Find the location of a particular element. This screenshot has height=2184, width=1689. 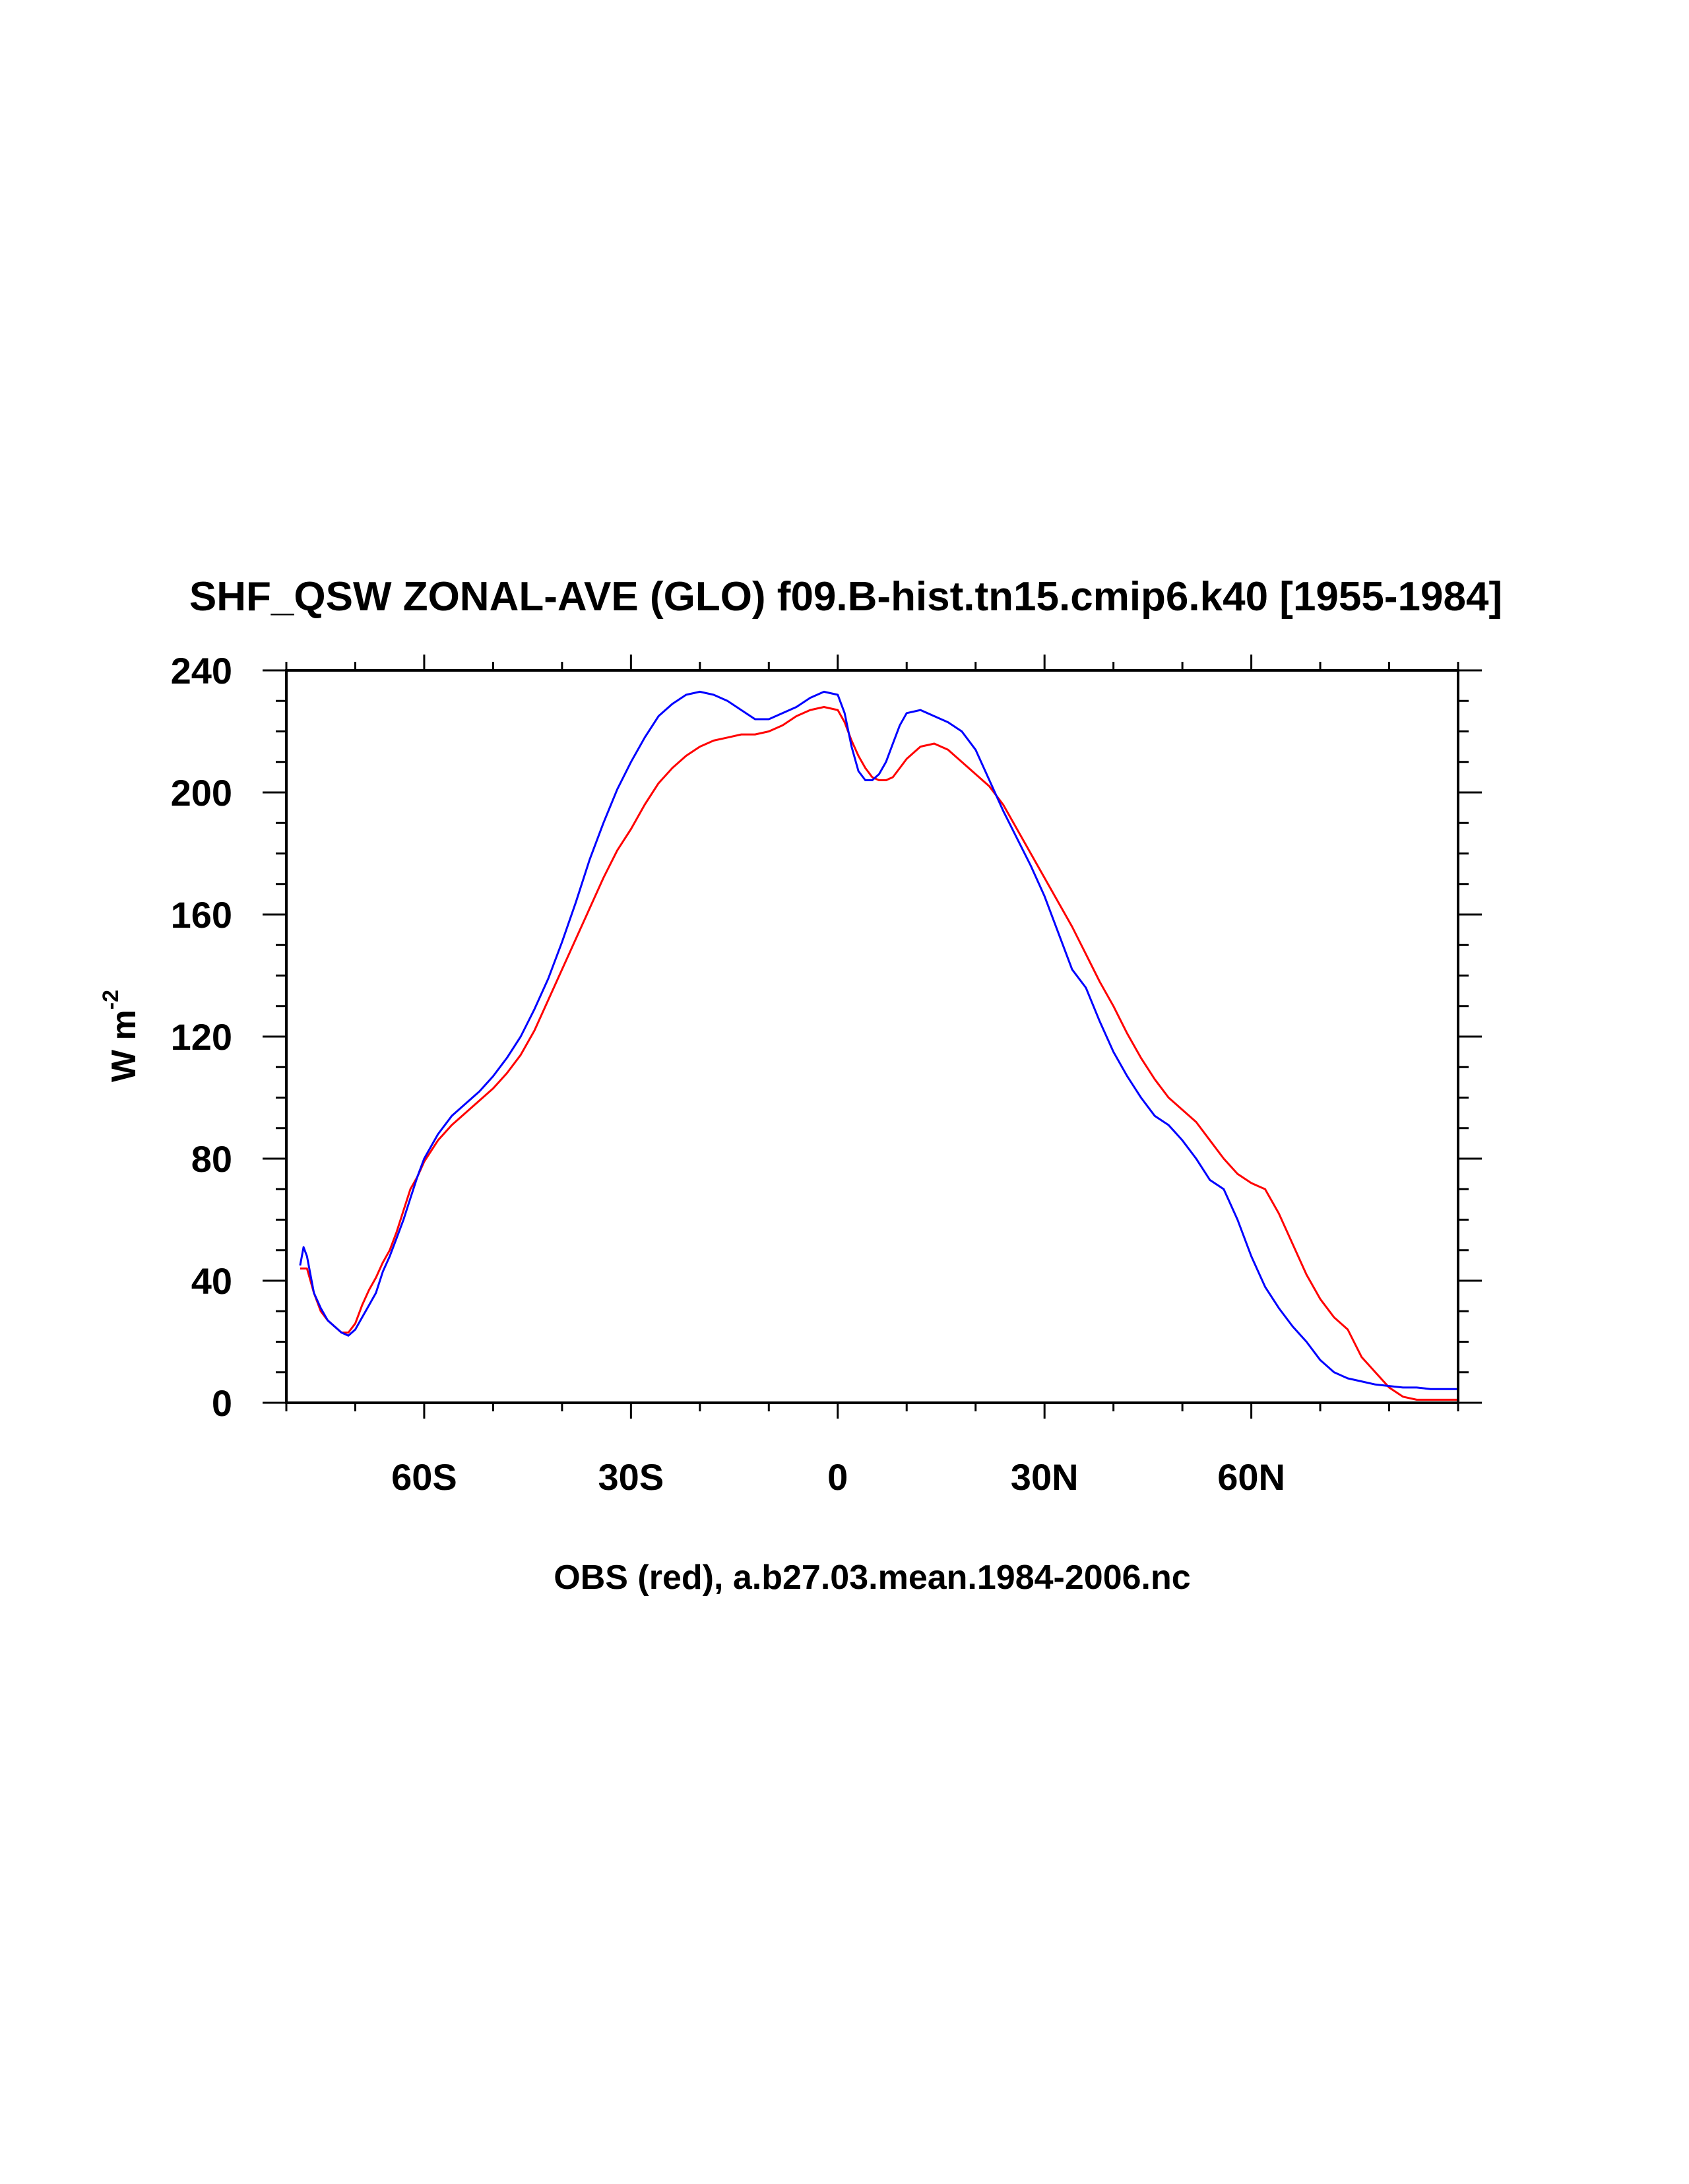

y-axis-label-text: W m is located at coordinates (124, 1046).